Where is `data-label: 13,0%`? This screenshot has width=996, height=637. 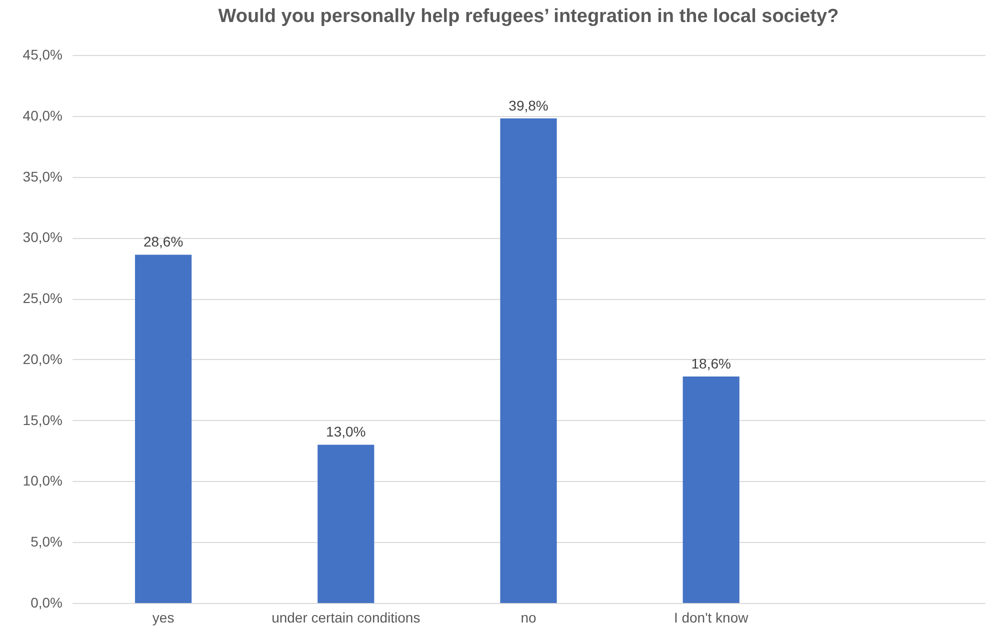 data-label: 13,0% is located at coordinates (346, 432).